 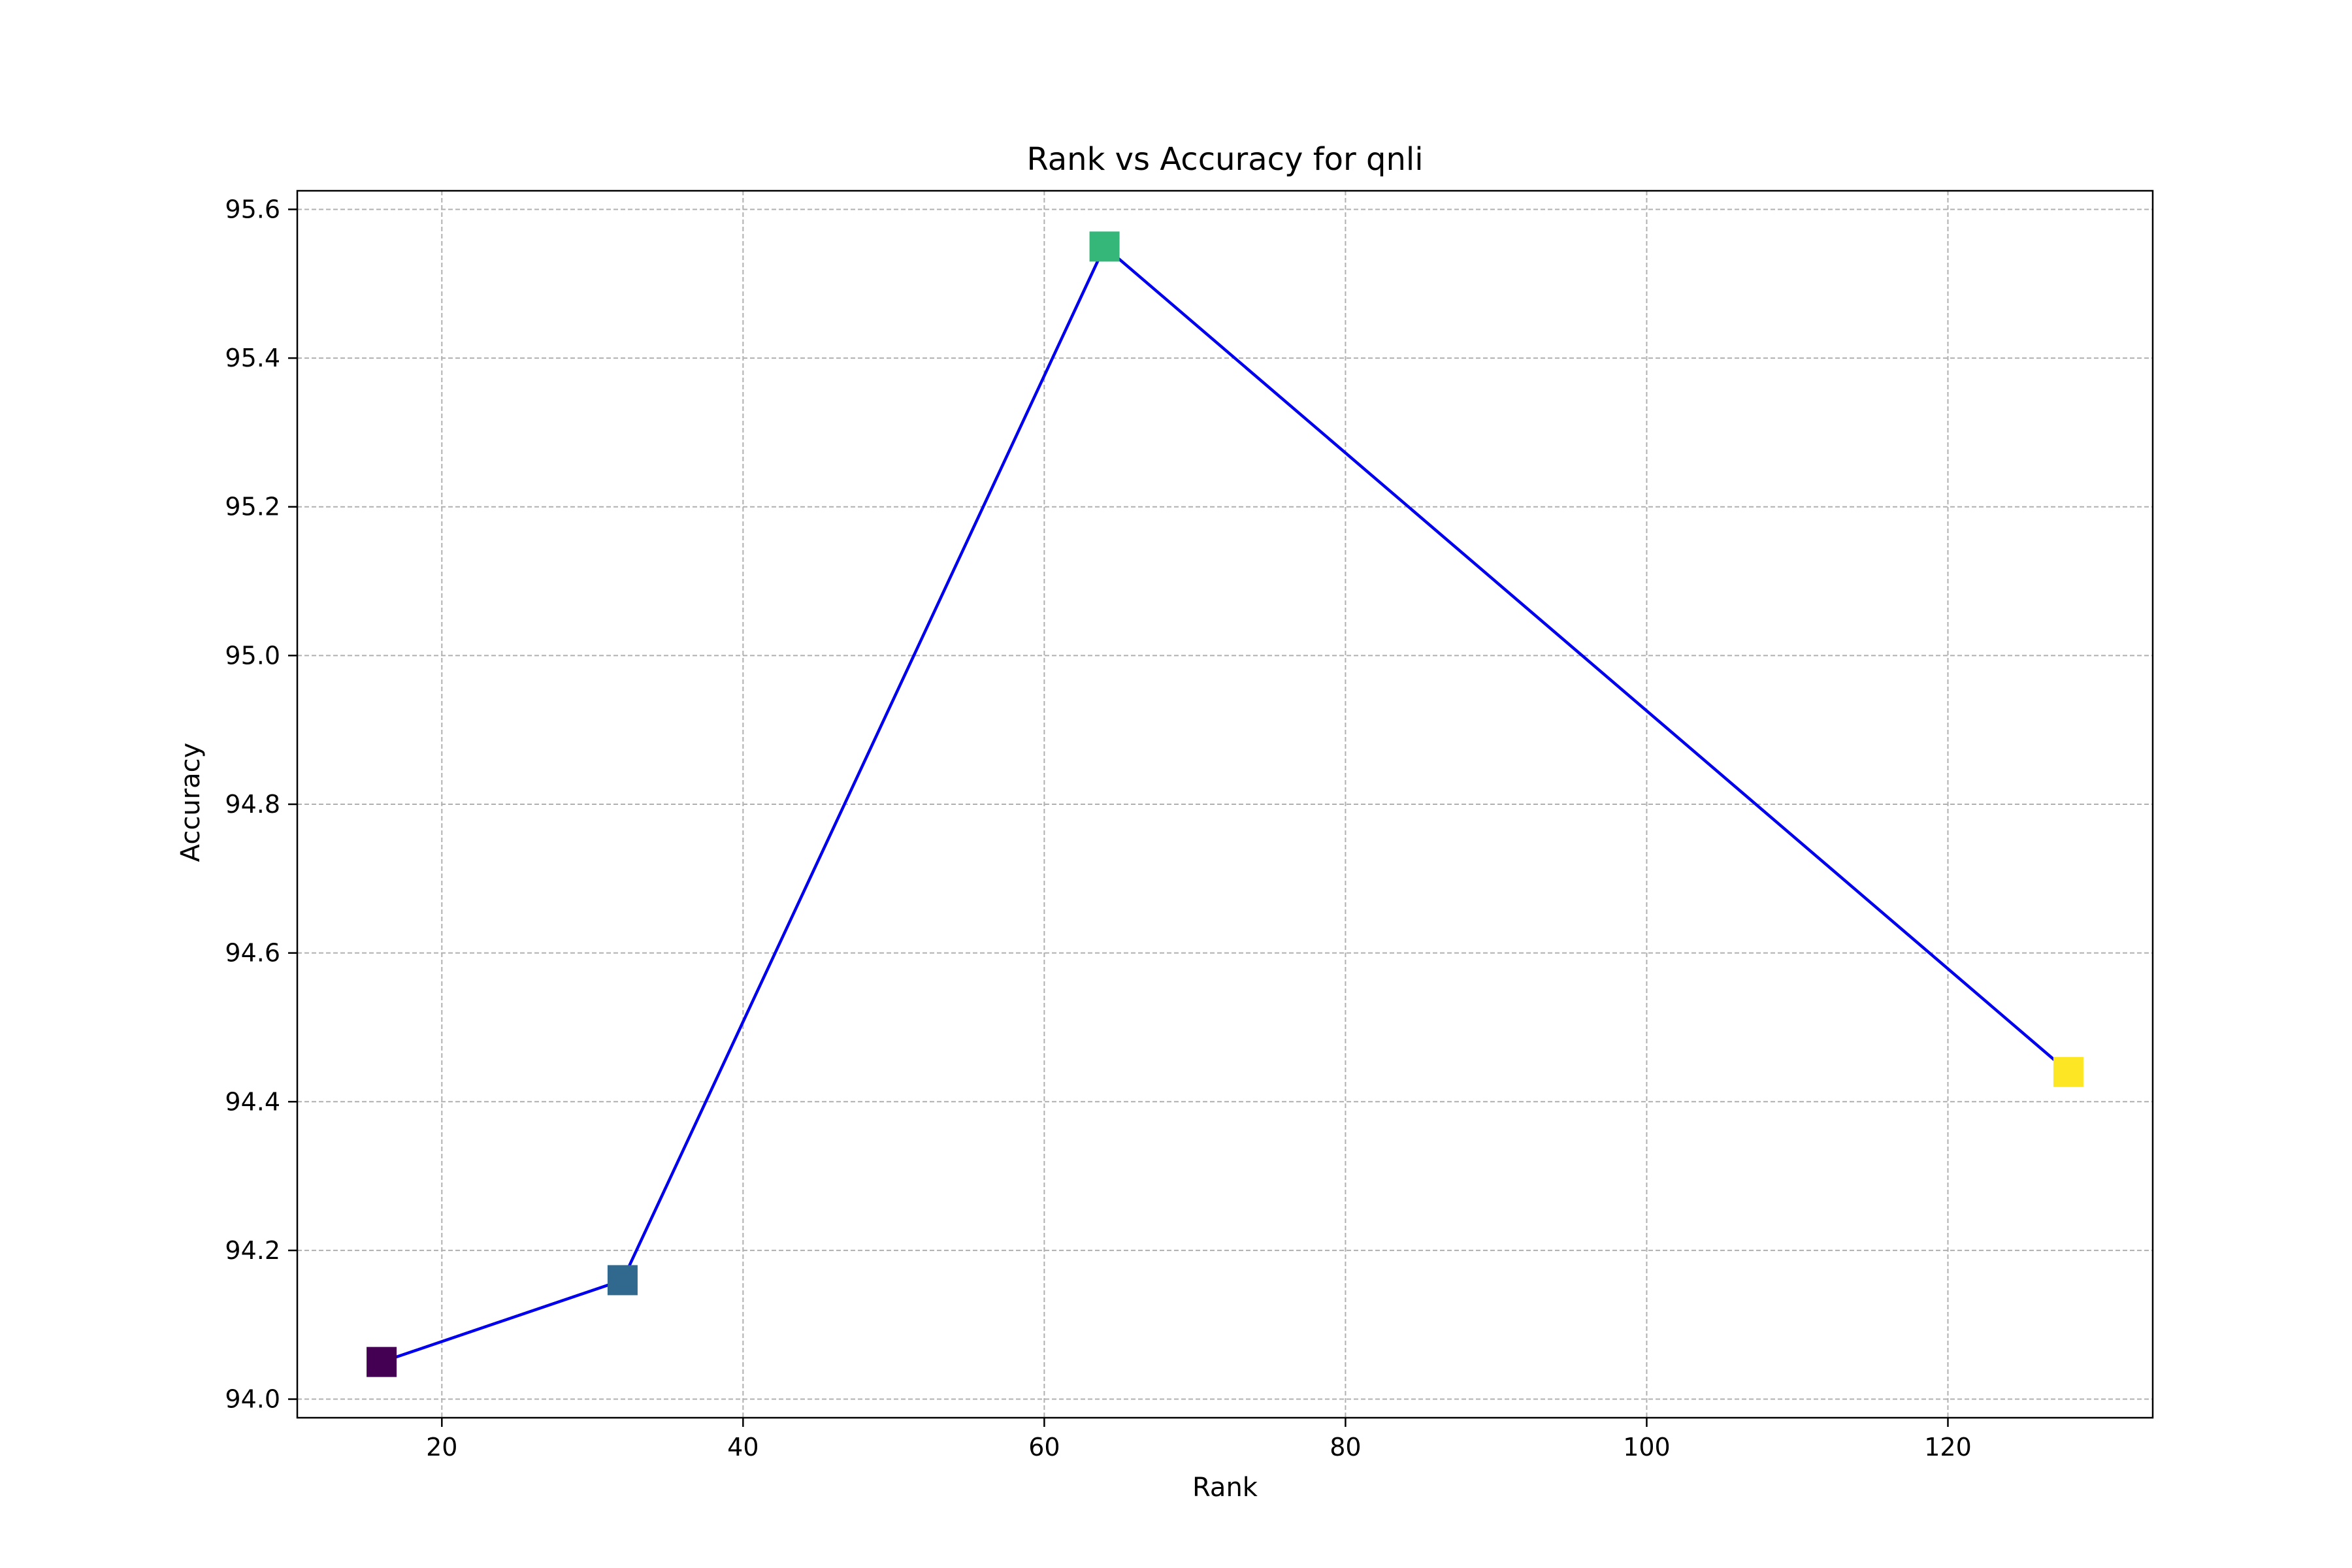 What do you see at coordinates (252, 953) in the screenshot?
I see `y-tick-label: 94.6` at bounding box center [252, 953].